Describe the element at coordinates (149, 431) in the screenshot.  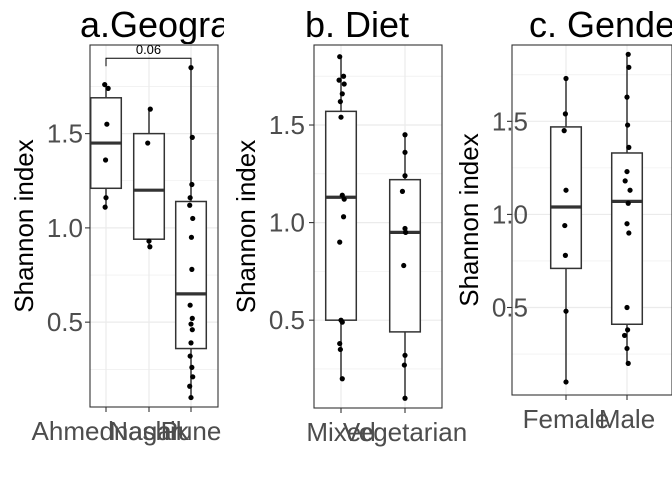
I see `x-tick-label: Nashik` at that location.